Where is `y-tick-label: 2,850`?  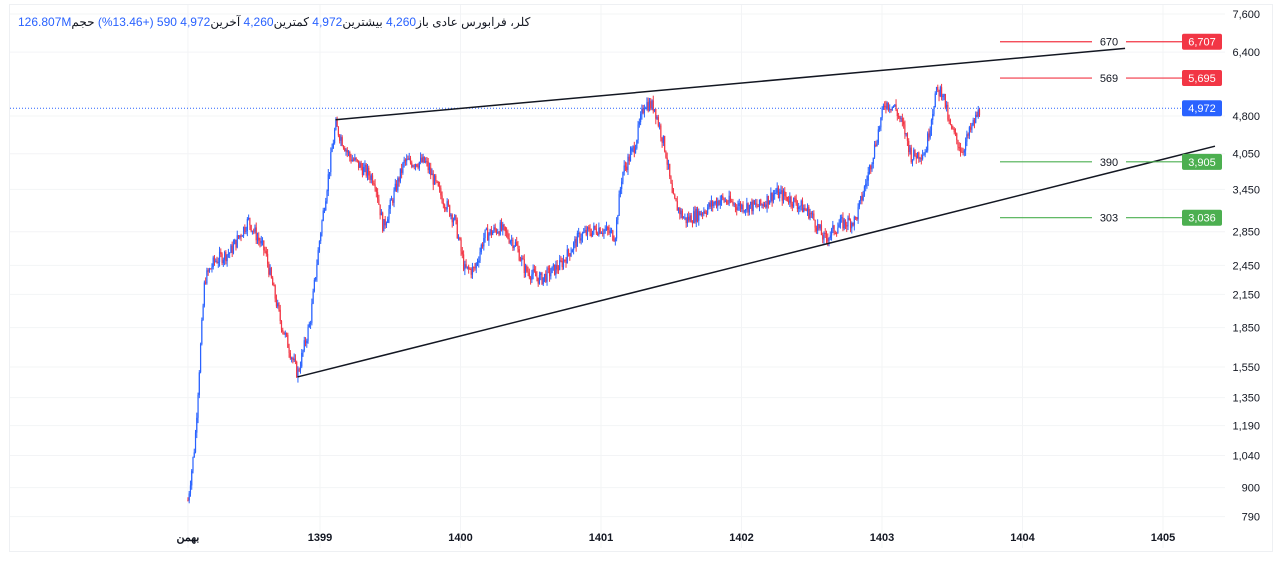 y-tick-label: 2,850 is located at coordinates (1246, 233).